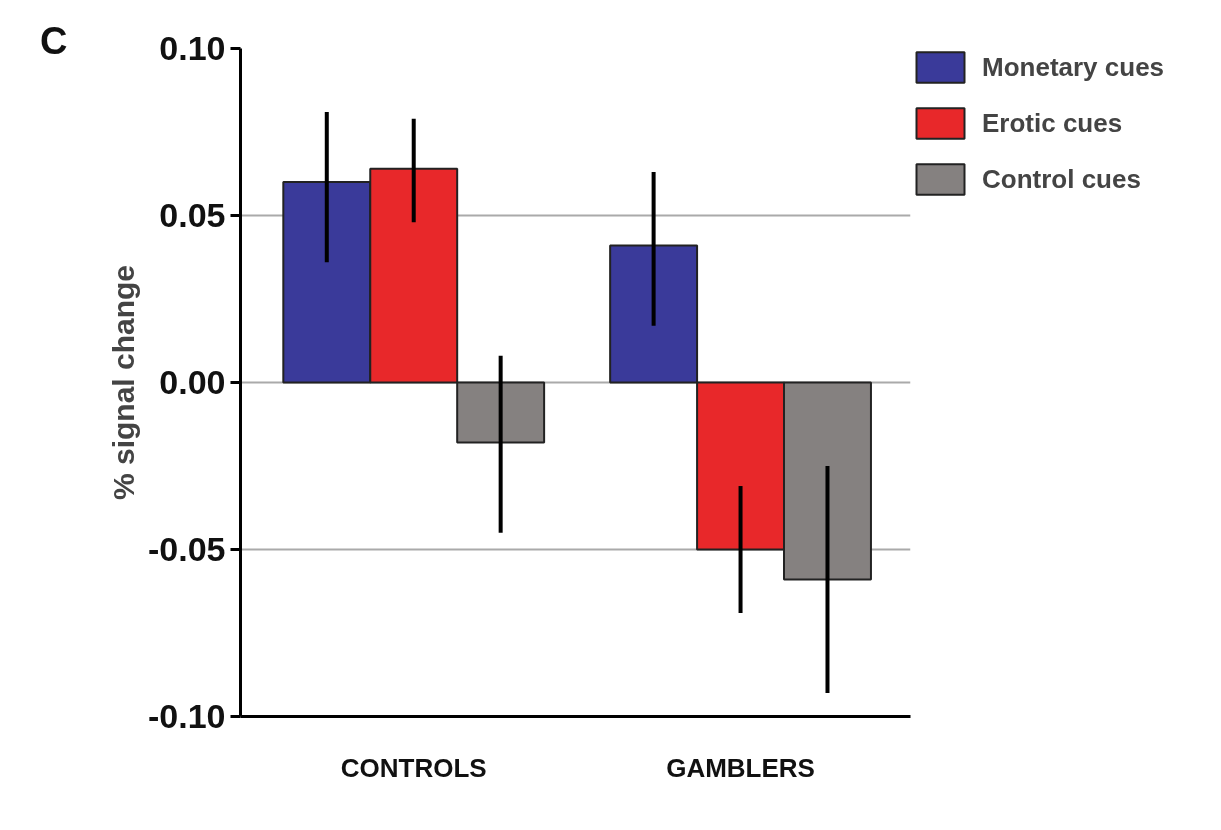 This screenshot has width=1221, height=830. Describe the element at coordinates (192, 48) in the screenshot. I see `y-tick-label: 0.10` at that location.